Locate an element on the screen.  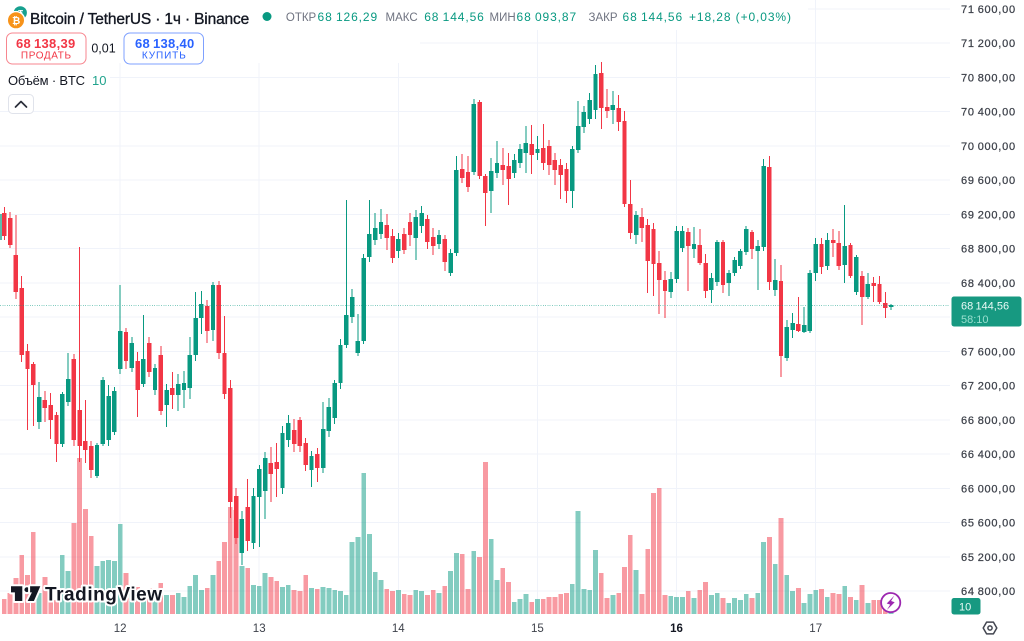
svg-text: 68 126,29 is located at coordinates (348, 17).